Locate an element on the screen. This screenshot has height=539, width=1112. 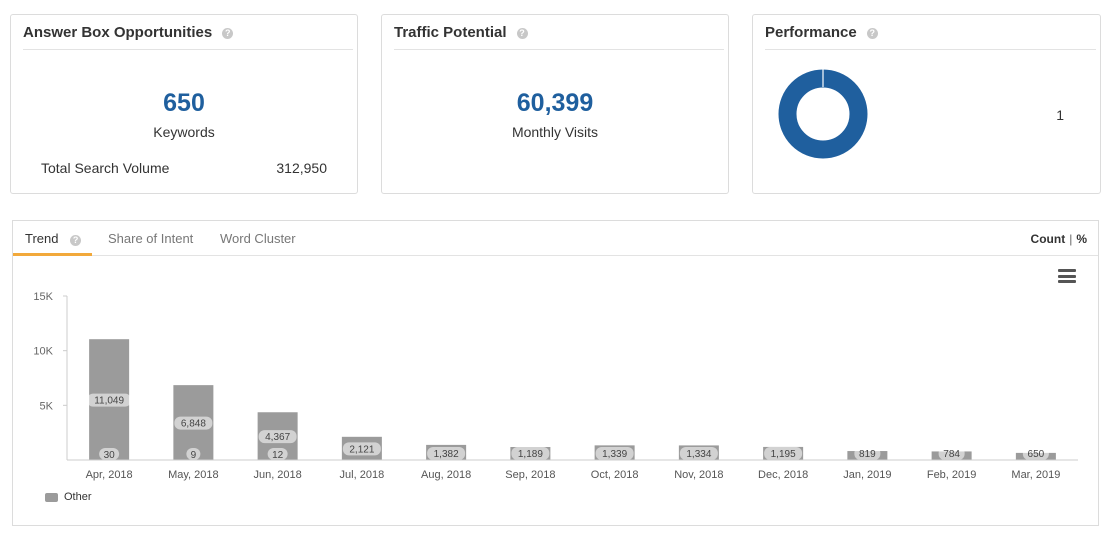
monthly-visits-count: 60,399 is located at coordinates (555, 103).